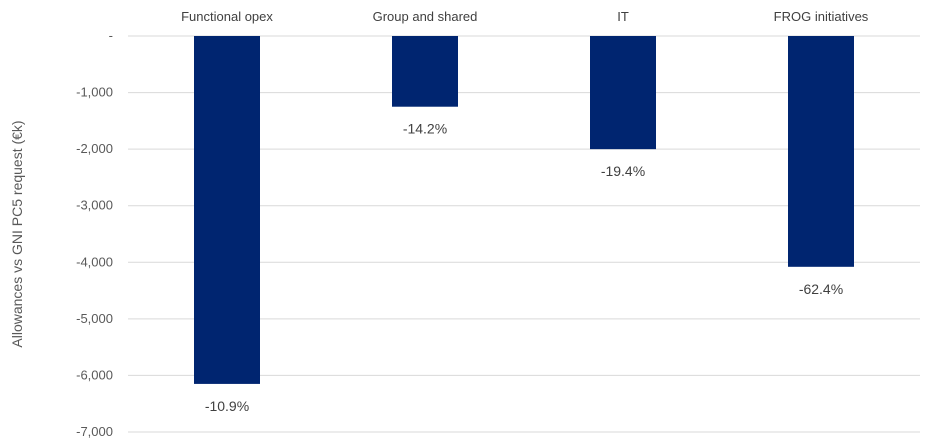  What do you see at coordinates (17, 233) in the screenshot?
I see `y-axis-label: Allowances vs GNI PC5 request (€k)` at bounding box center [17, 233].